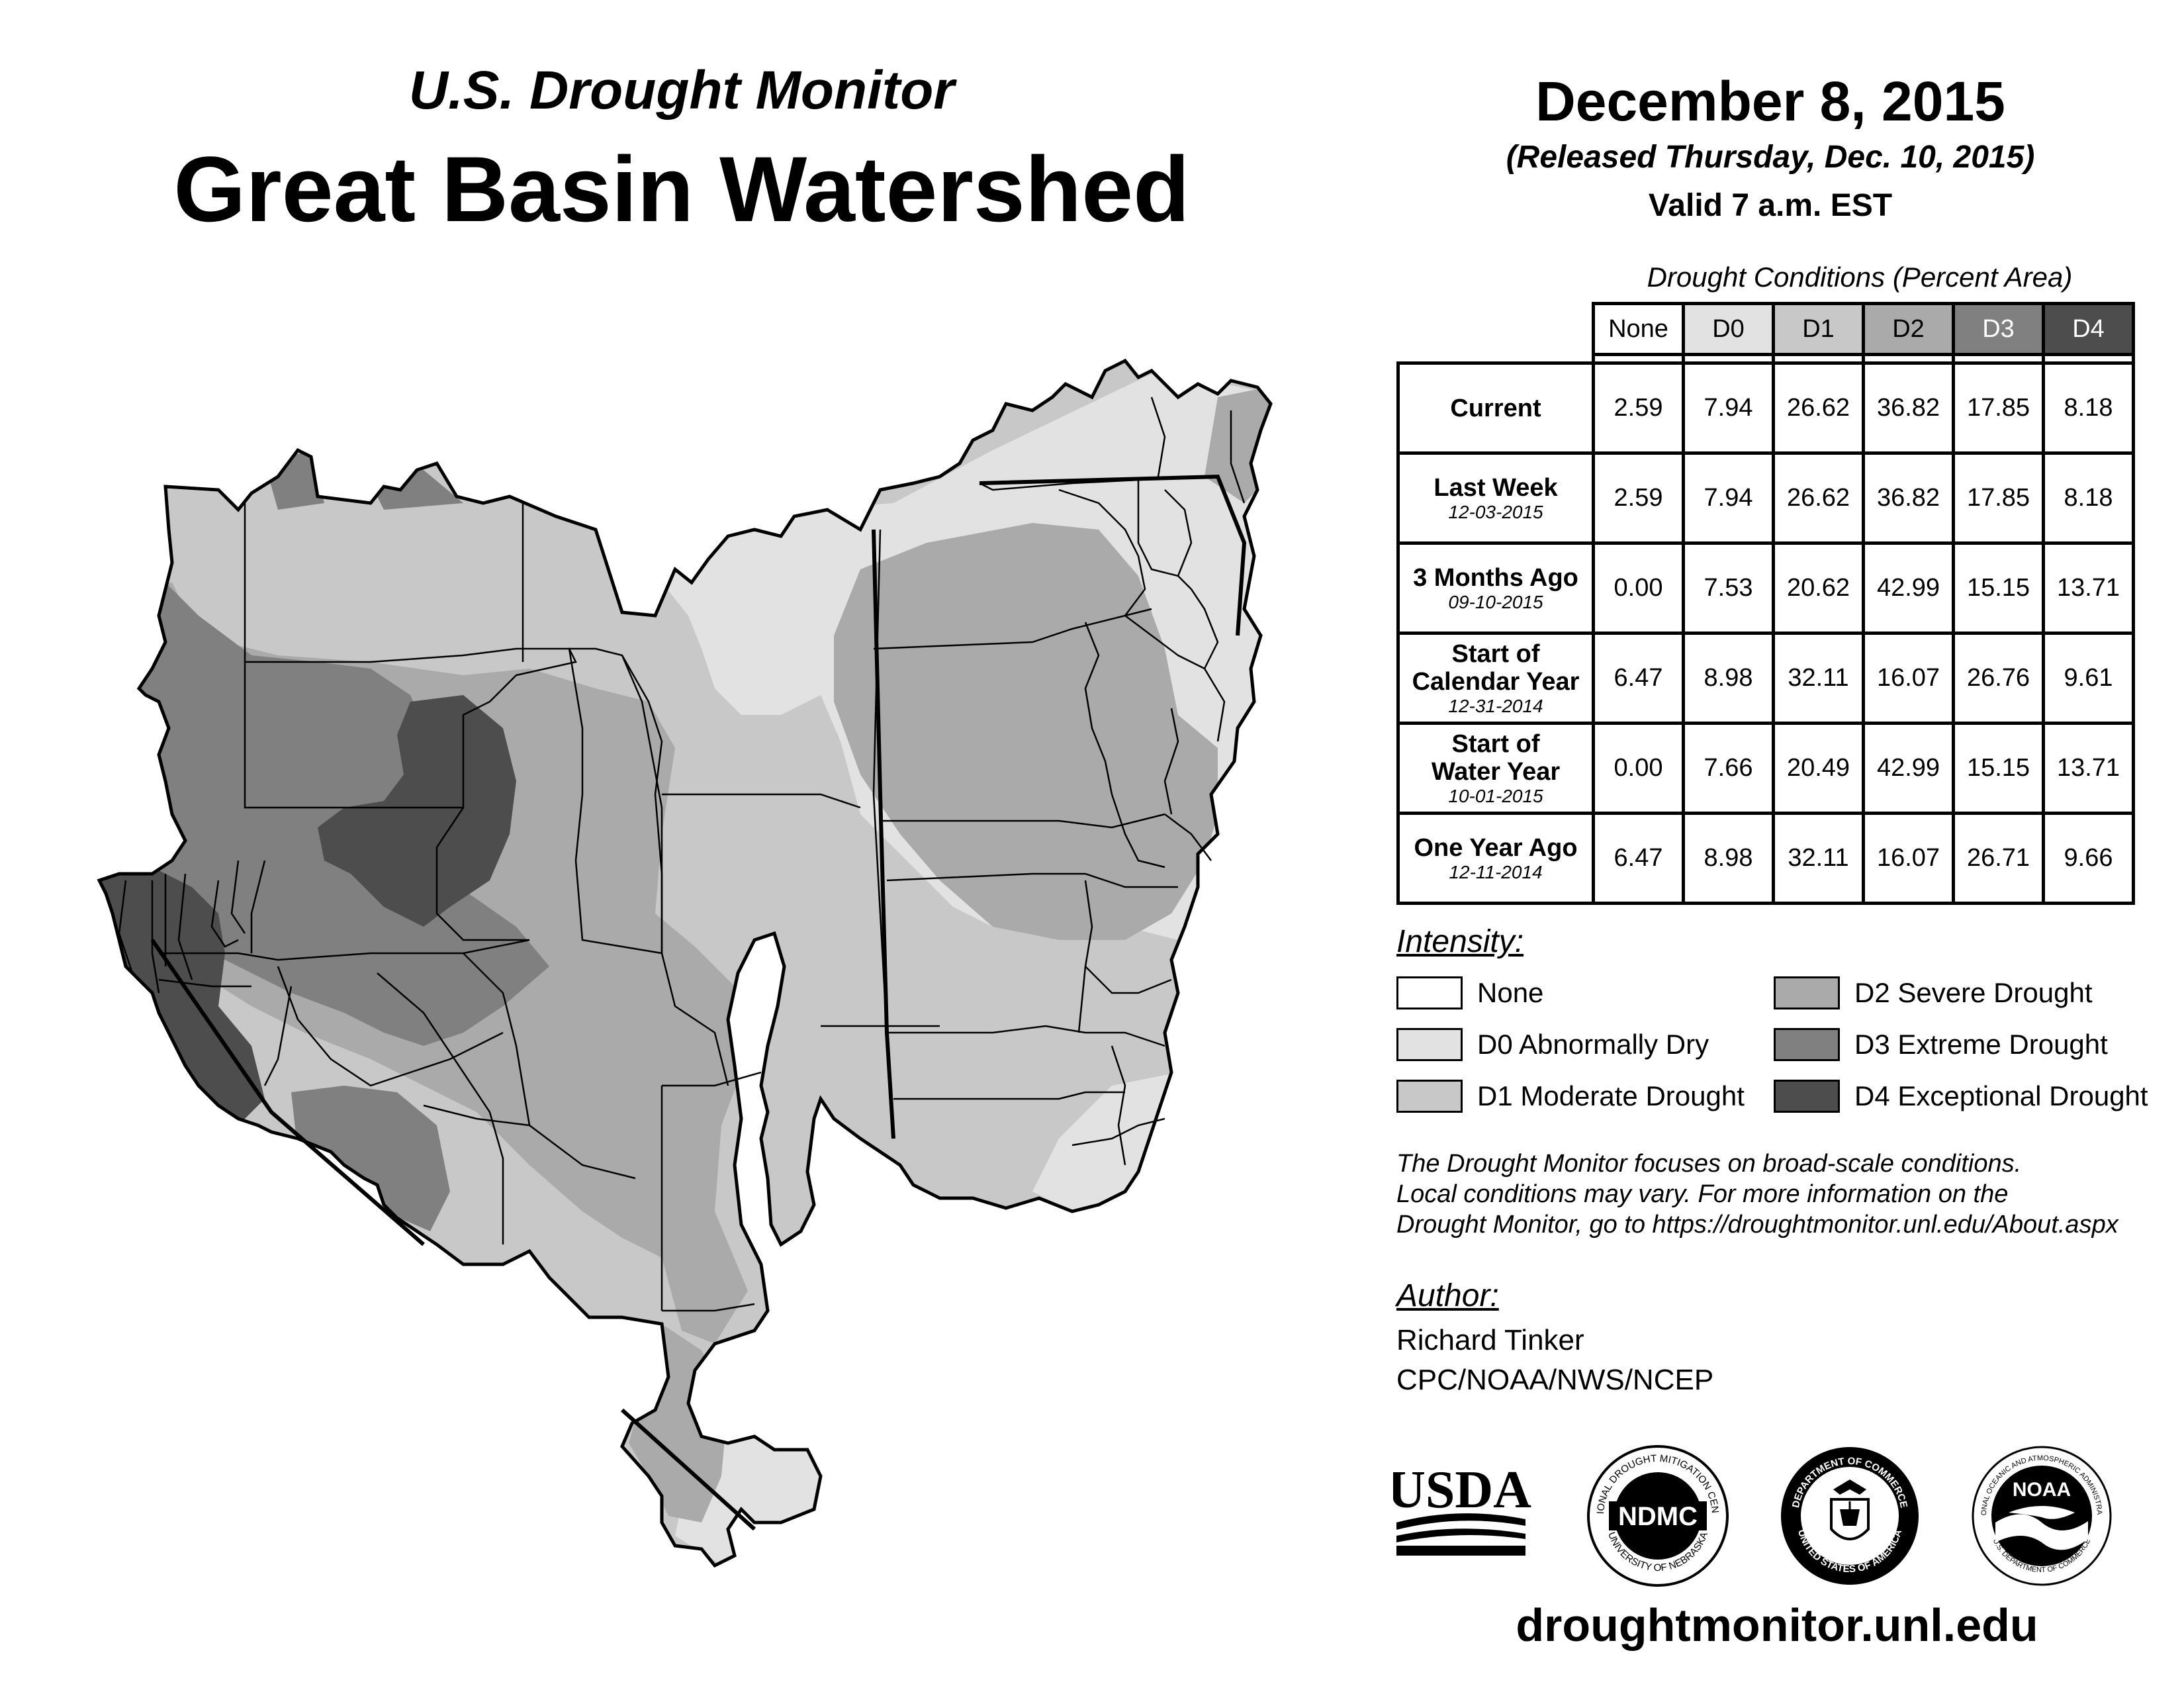 The width and height of the screenshot is (2184, 1688). What do you see at coordinates (1999, 858) in the screenshot?
I see `table-cell: 26.71` at bounding box center [1999, 858].